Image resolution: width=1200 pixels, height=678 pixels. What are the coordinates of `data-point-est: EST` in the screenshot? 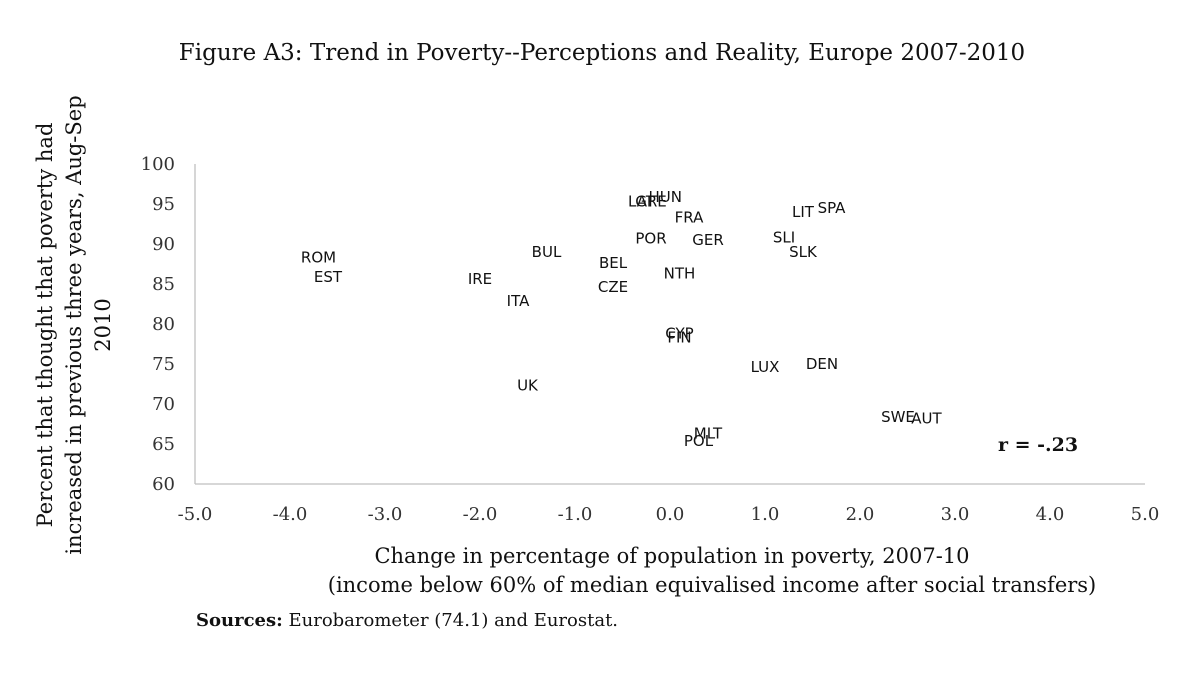 It's located at (328, 277).